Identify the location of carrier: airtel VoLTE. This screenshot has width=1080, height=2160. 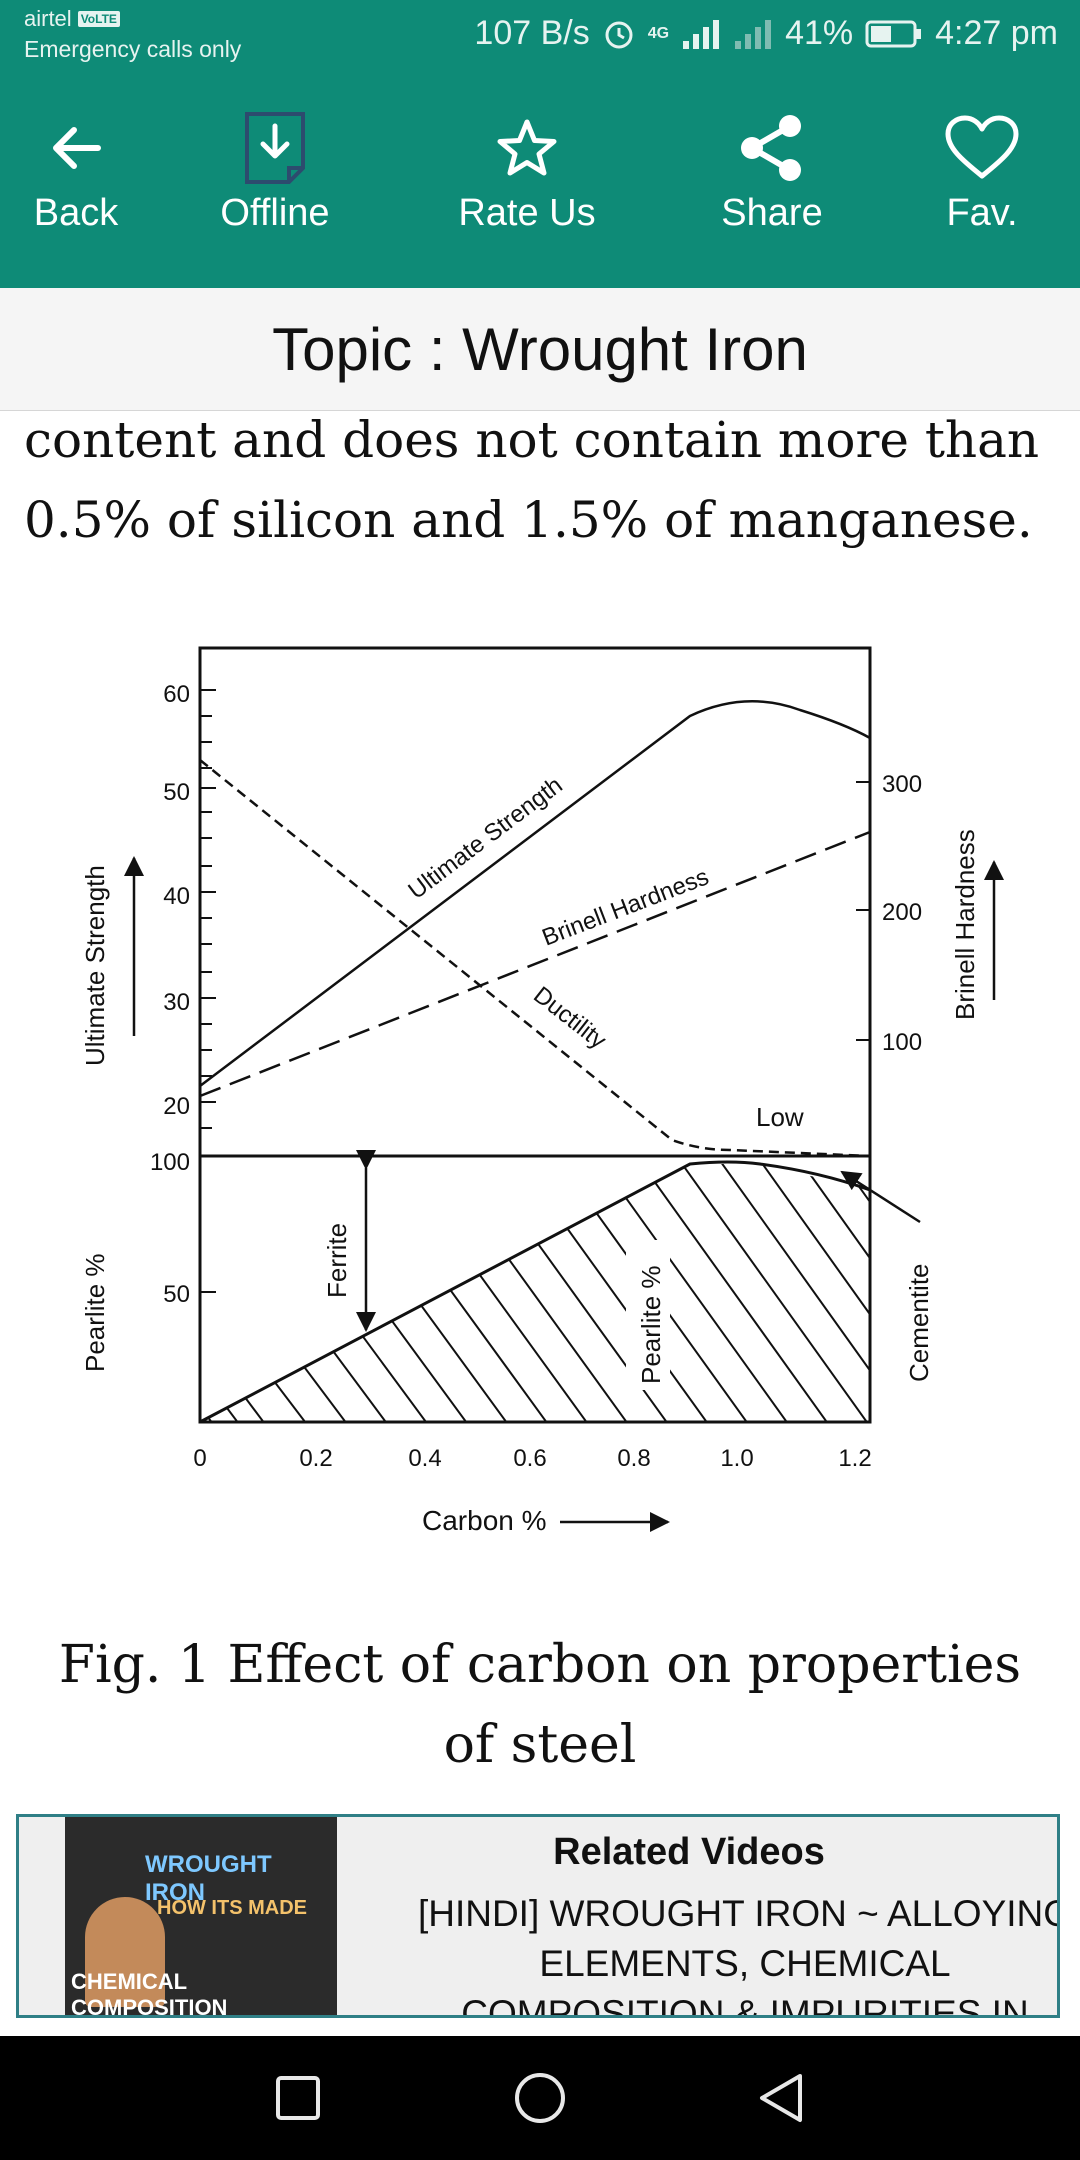
(132, 19).